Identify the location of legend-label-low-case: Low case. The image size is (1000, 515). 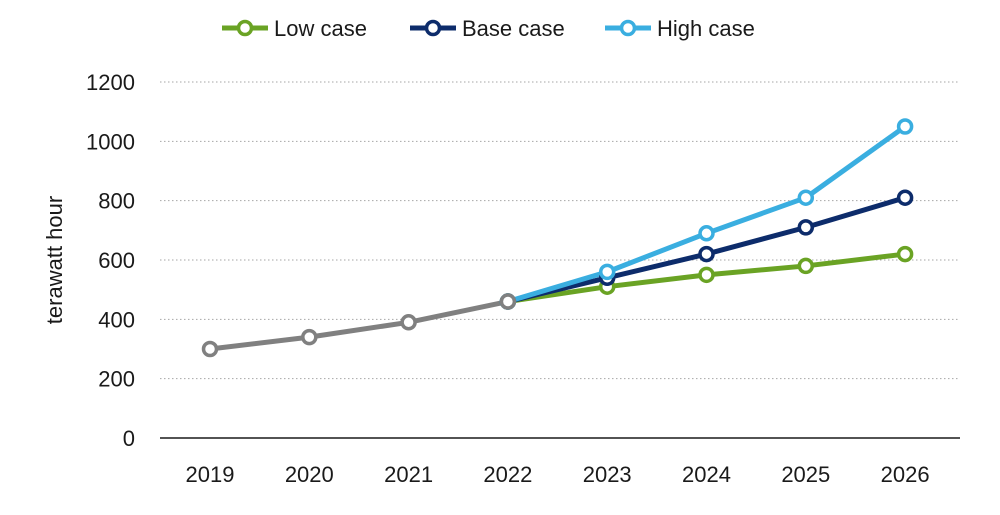
(320, 28).